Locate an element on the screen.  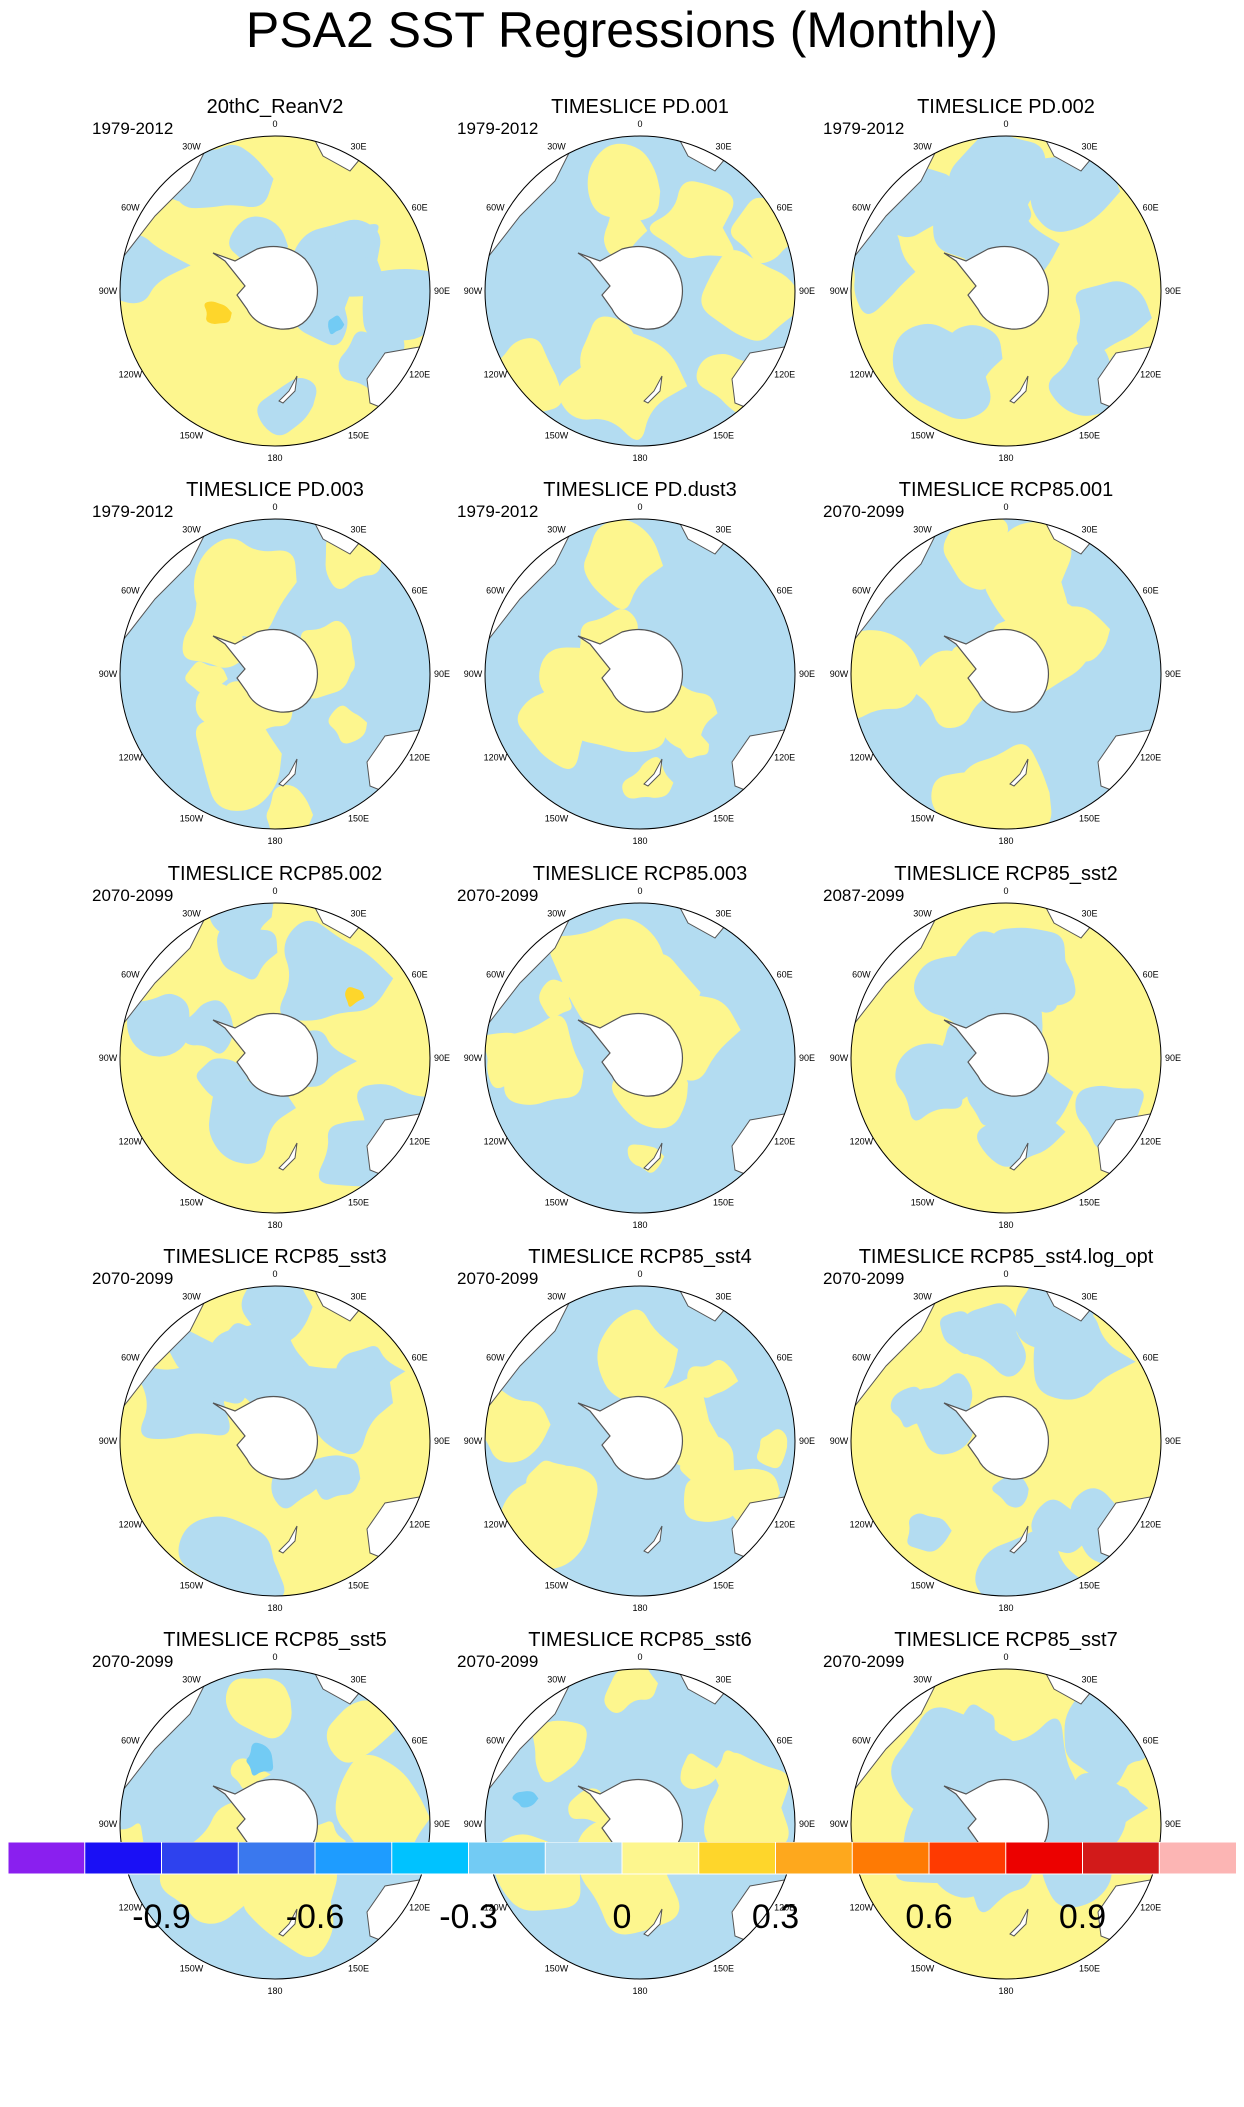
colorbar-tick-label: 0 is located at coordinates (622, 1917).